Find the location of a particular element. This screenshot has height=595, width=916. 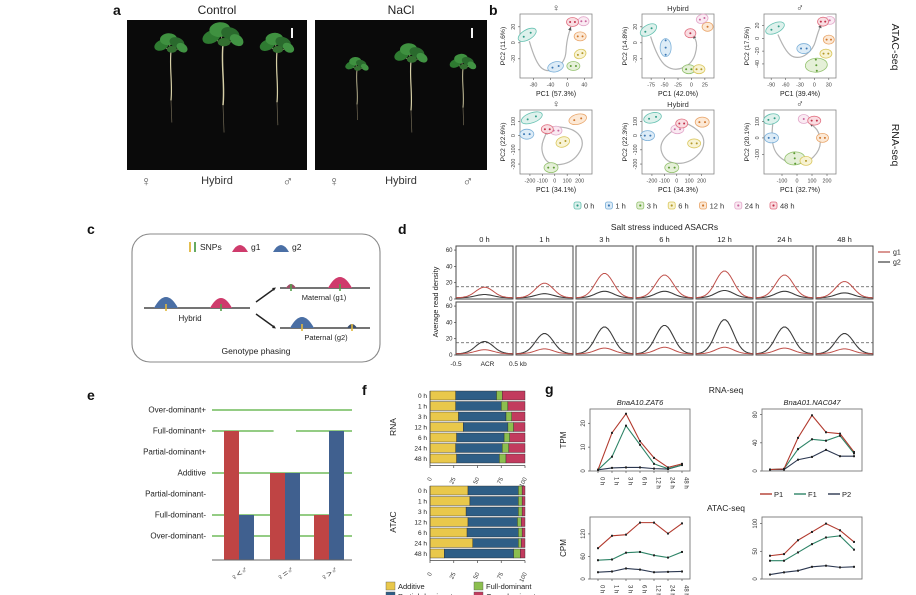

row-time-label: 1 h is located at coordinates (422, 407).